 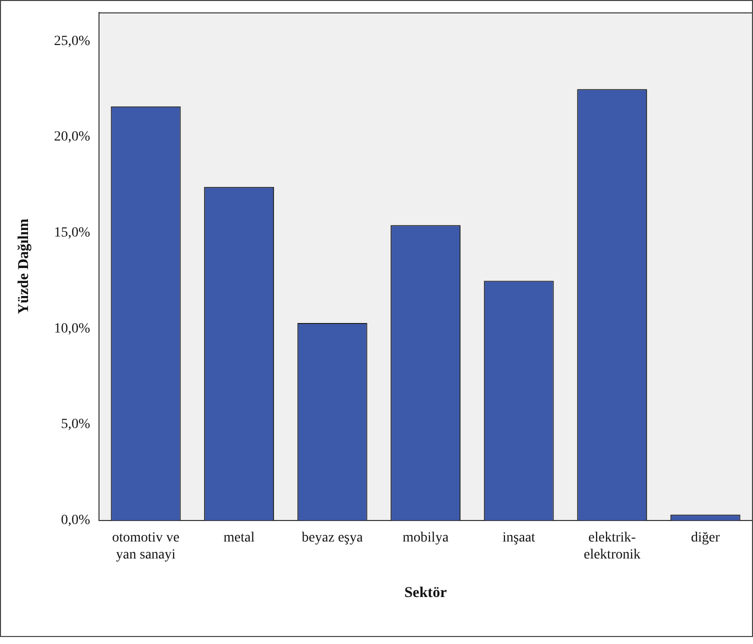 I want to click on y-tick-label: 25,0%, so click(x=72, y=41).